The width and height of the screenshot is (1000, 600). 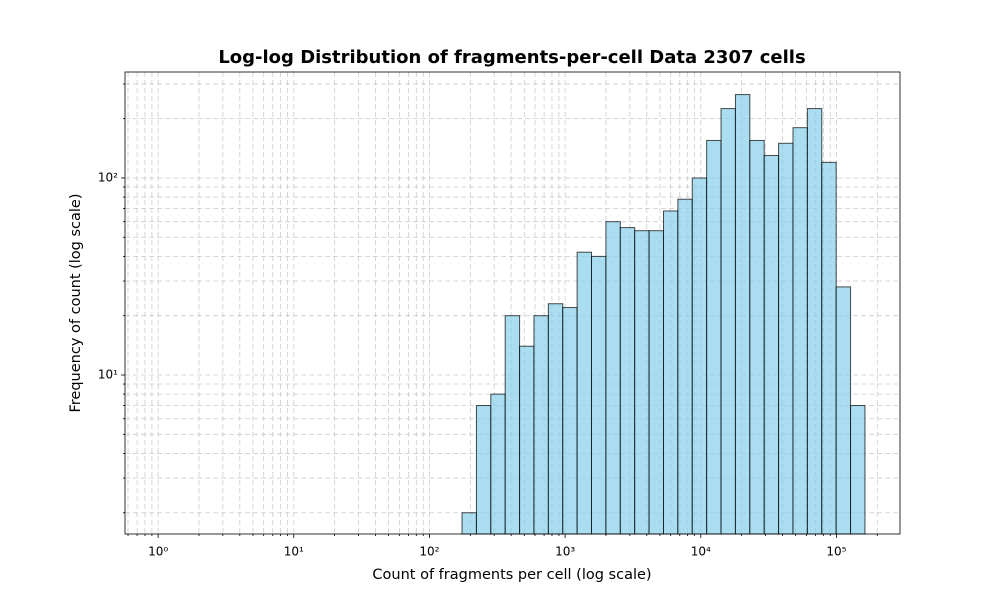 What do you see at coordinates (76, 302) in the screenshot?
I see `y-axis-label: Frequency of count (log scale)` at bounding box center [76, 302].